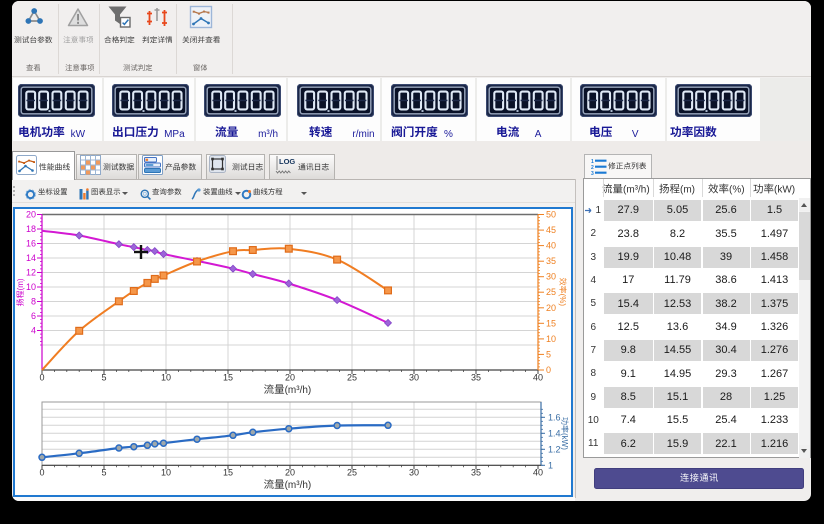 Image resolution: width=824 pixels, height=524 pixels. What do you see at coordinates (551, 230) in the screenshot?
I see `svg-text: 45` at bounding box center [551, 230].